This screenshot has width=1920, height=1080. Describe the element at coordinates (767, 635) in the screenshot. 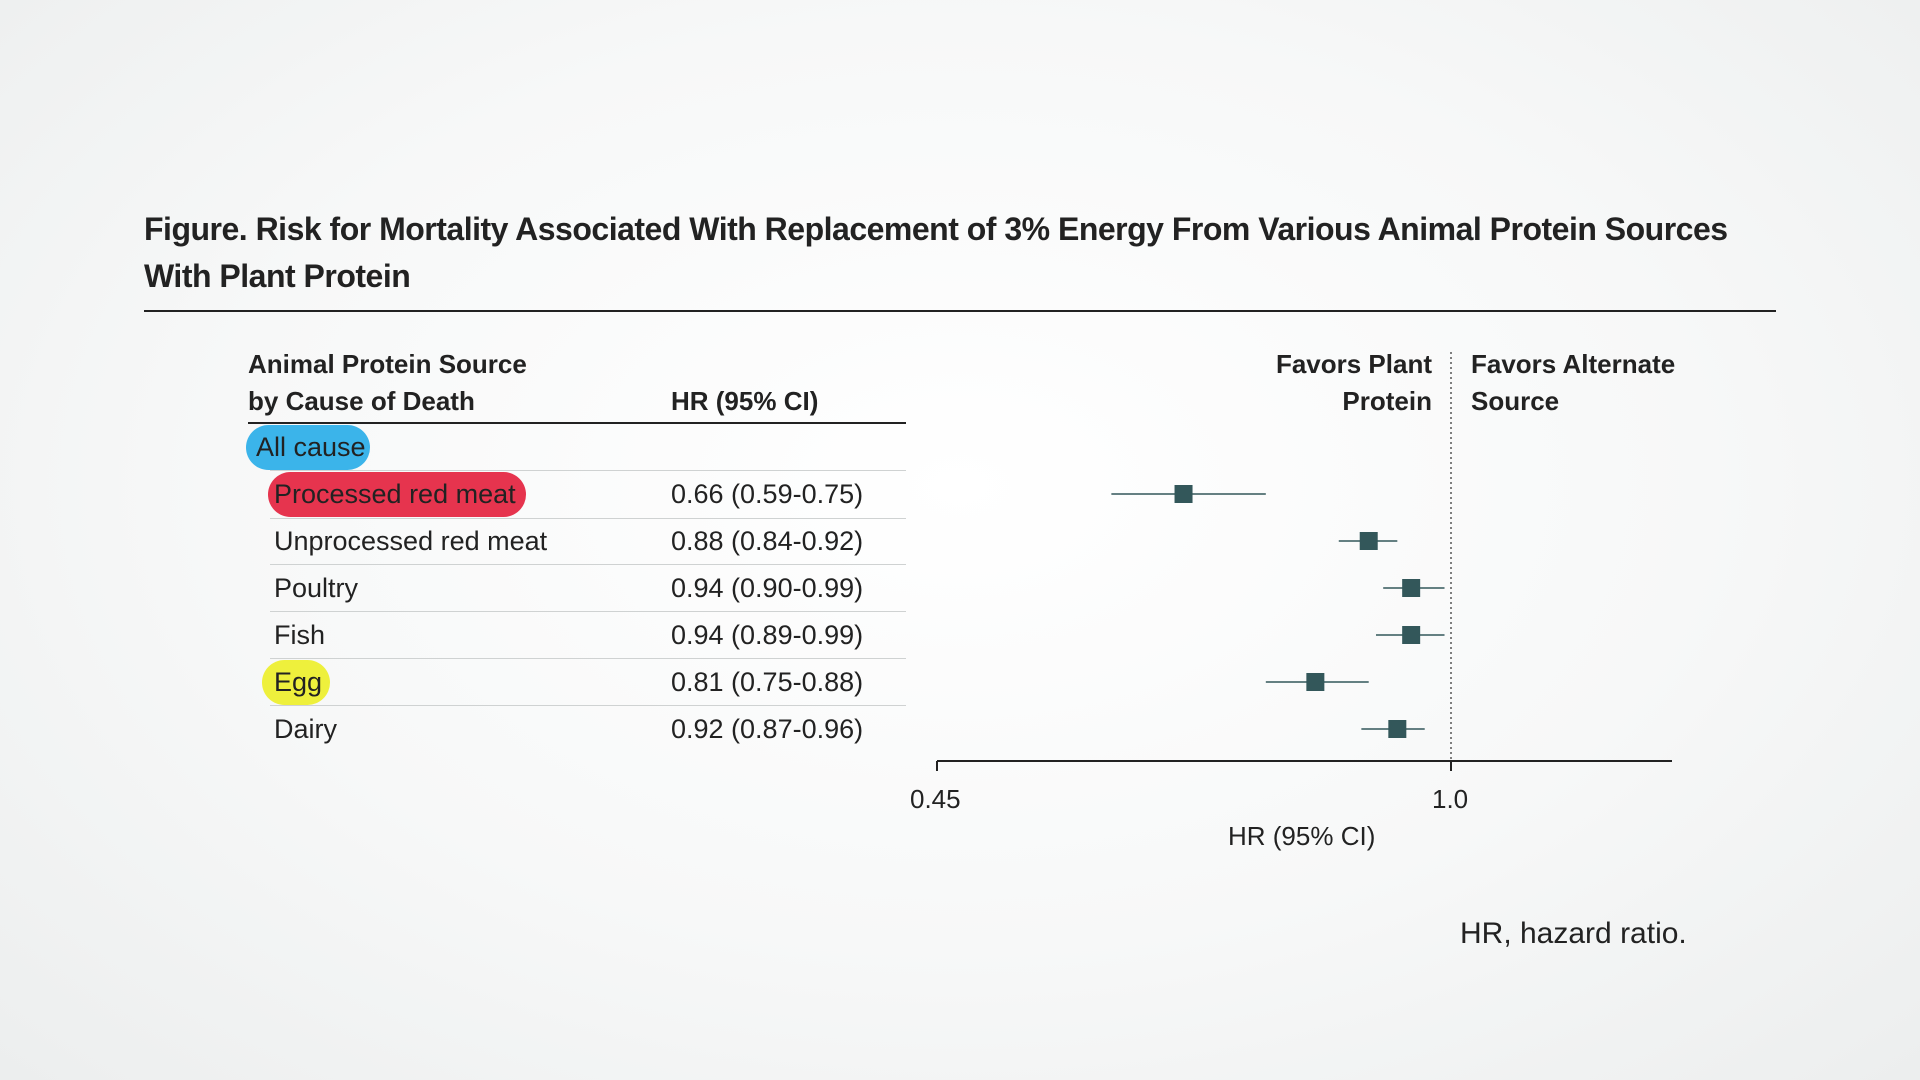

I see `row-hr-fish: 0.94 (0.89-0.99)` at that location.